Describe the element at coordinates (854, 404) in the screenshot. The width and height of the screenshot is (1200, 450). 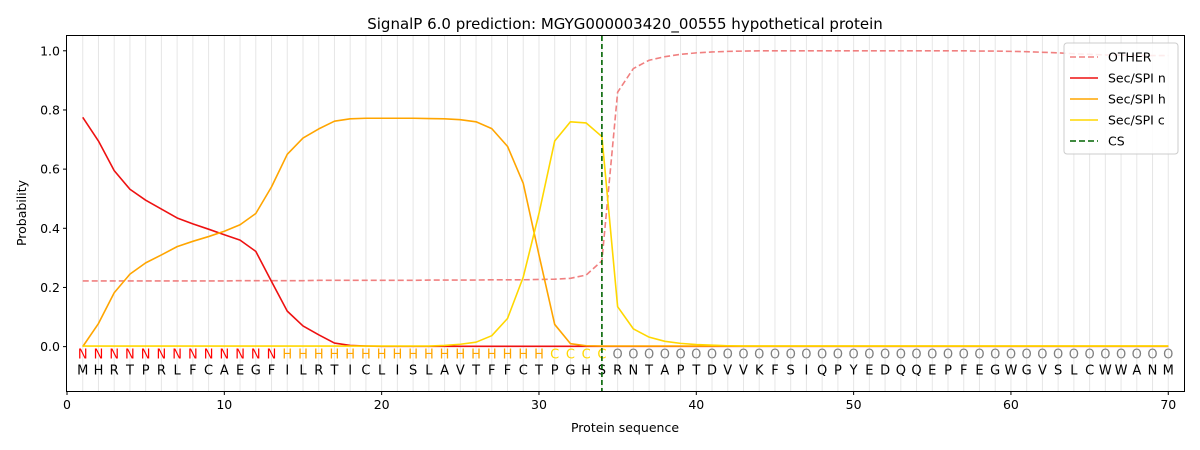
I see `x-tick-label: 50` at that location.